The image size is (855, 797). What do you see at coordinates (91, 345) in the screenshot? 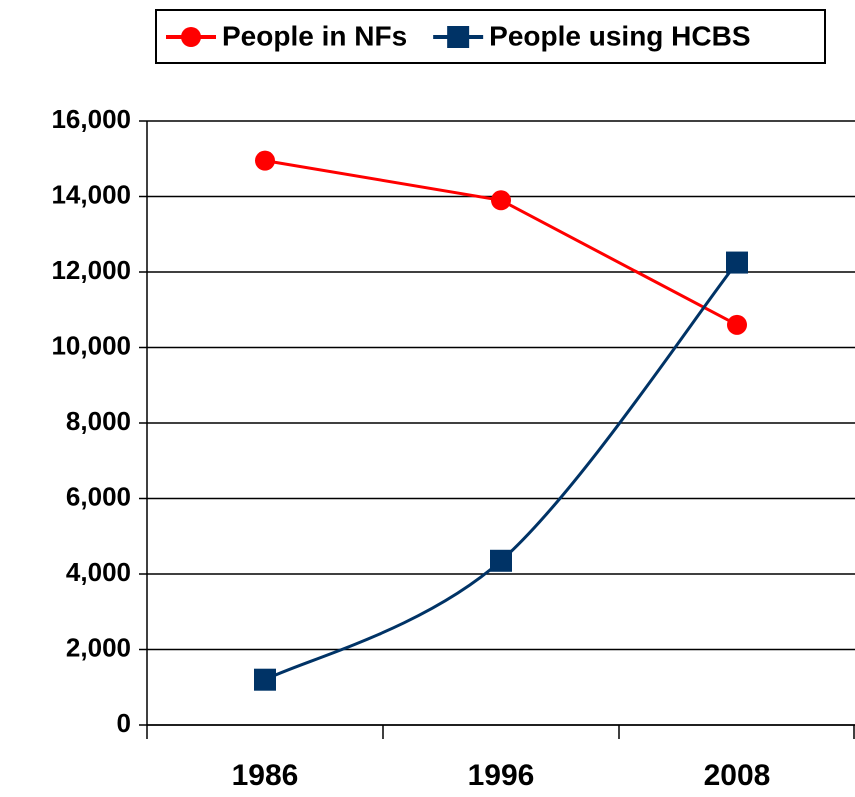
I see `y-tick-label: 10,000` at bounding box center [91, 345].